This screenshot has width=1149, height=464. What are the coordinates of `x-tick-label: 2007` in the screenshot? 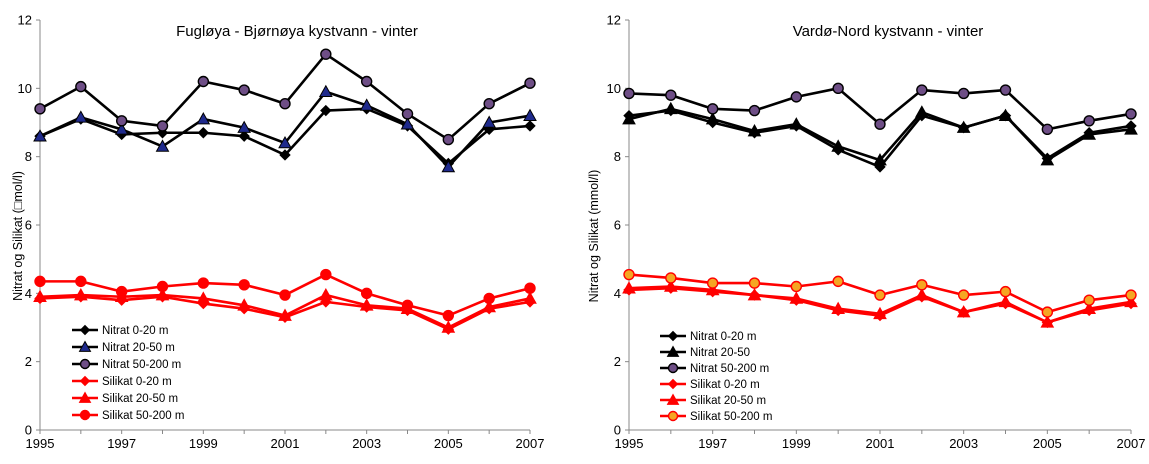 It's located at (1131, 443).